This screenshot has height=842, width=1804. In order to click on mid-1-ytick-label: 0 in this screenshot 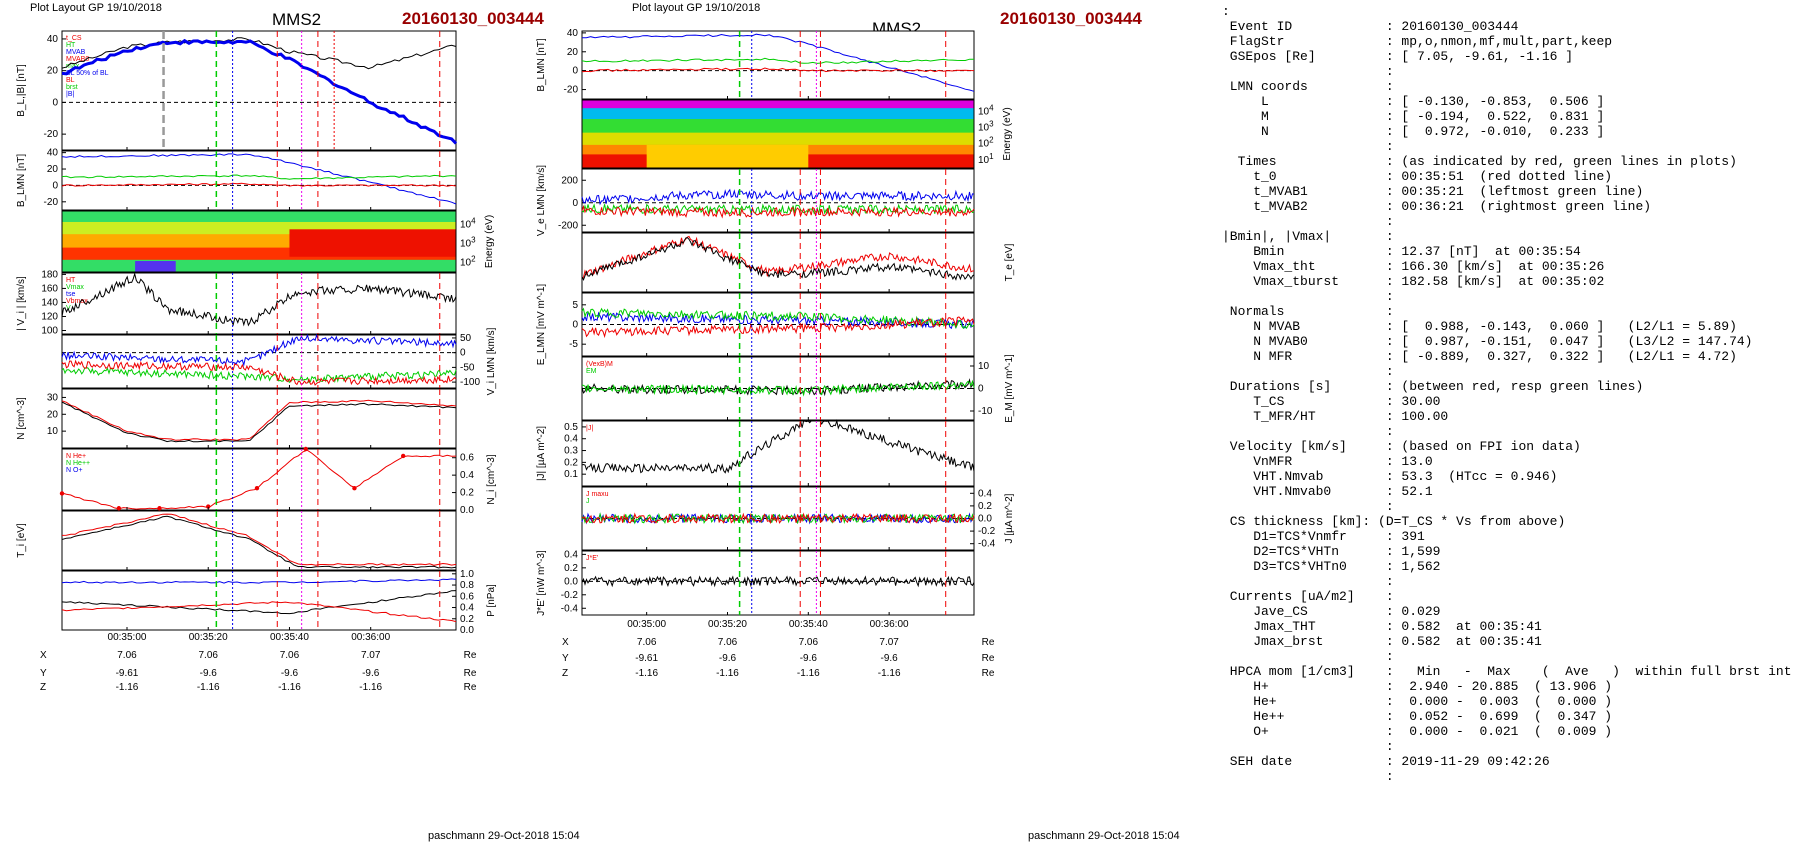, I will do `click(575, 71)`.